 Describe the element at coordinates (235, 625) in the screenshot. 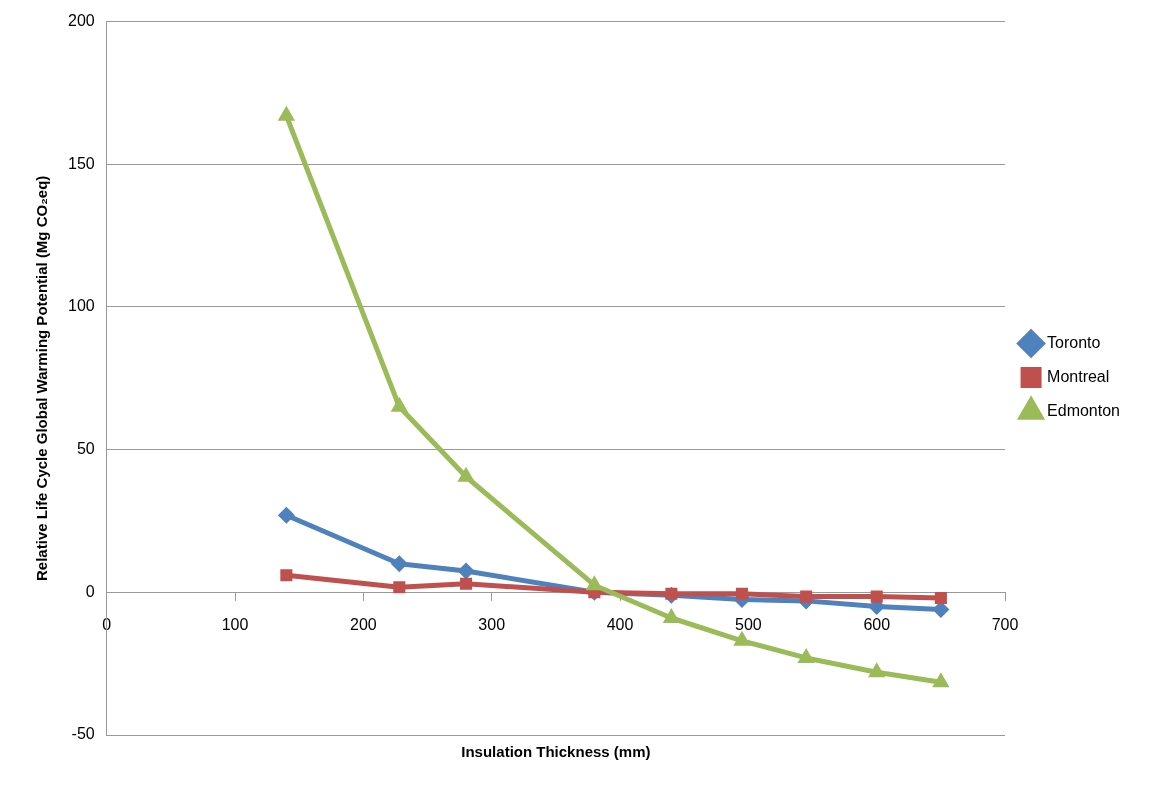

I see `x-tick-label: 100` at that location.